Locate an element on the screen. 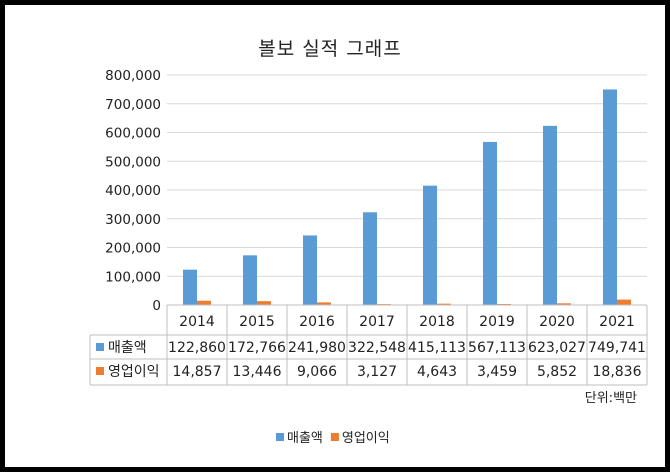 This screenshot has width=670, height=472. table-cell: 4,643 is located at coordinates (437, 372).